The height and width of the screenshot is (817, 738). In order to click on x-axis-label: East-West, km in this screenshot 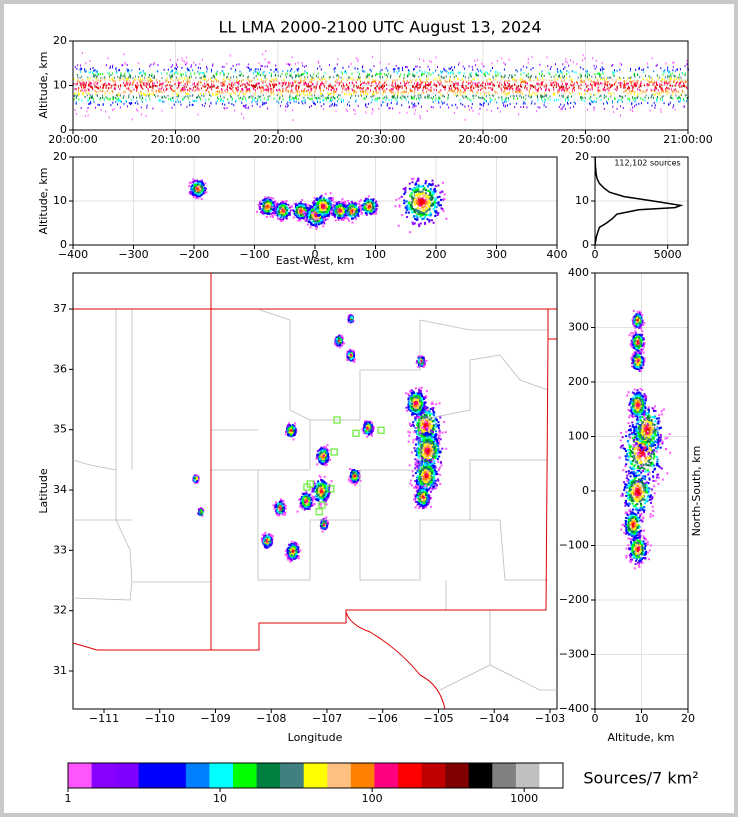, I will do `click(315, 260)`.